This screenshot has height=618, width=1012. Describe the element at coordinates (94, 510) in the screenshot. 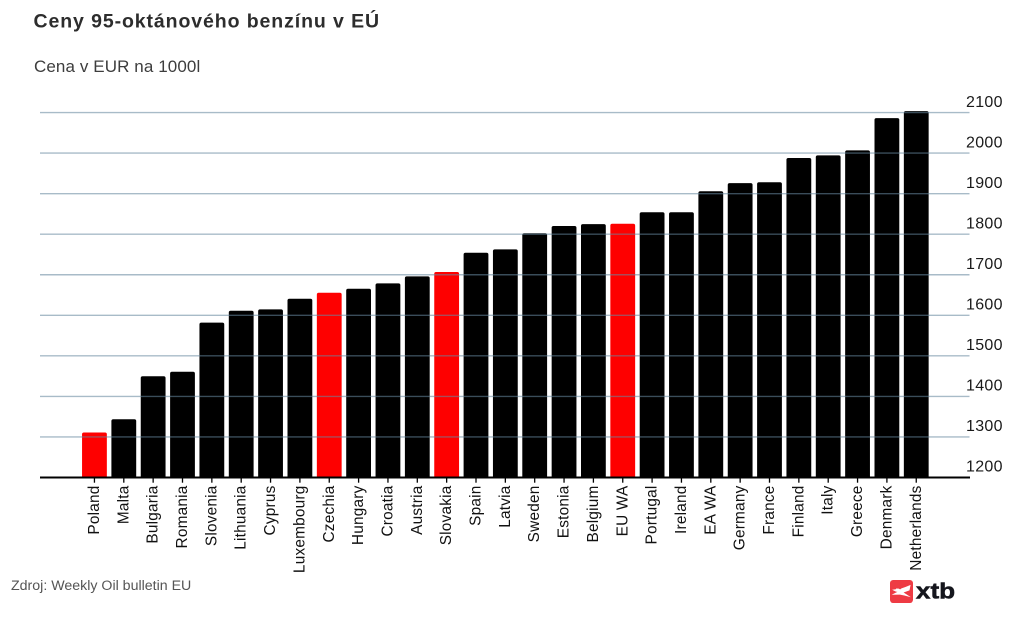

I see `svg-text: Poland` at that location.